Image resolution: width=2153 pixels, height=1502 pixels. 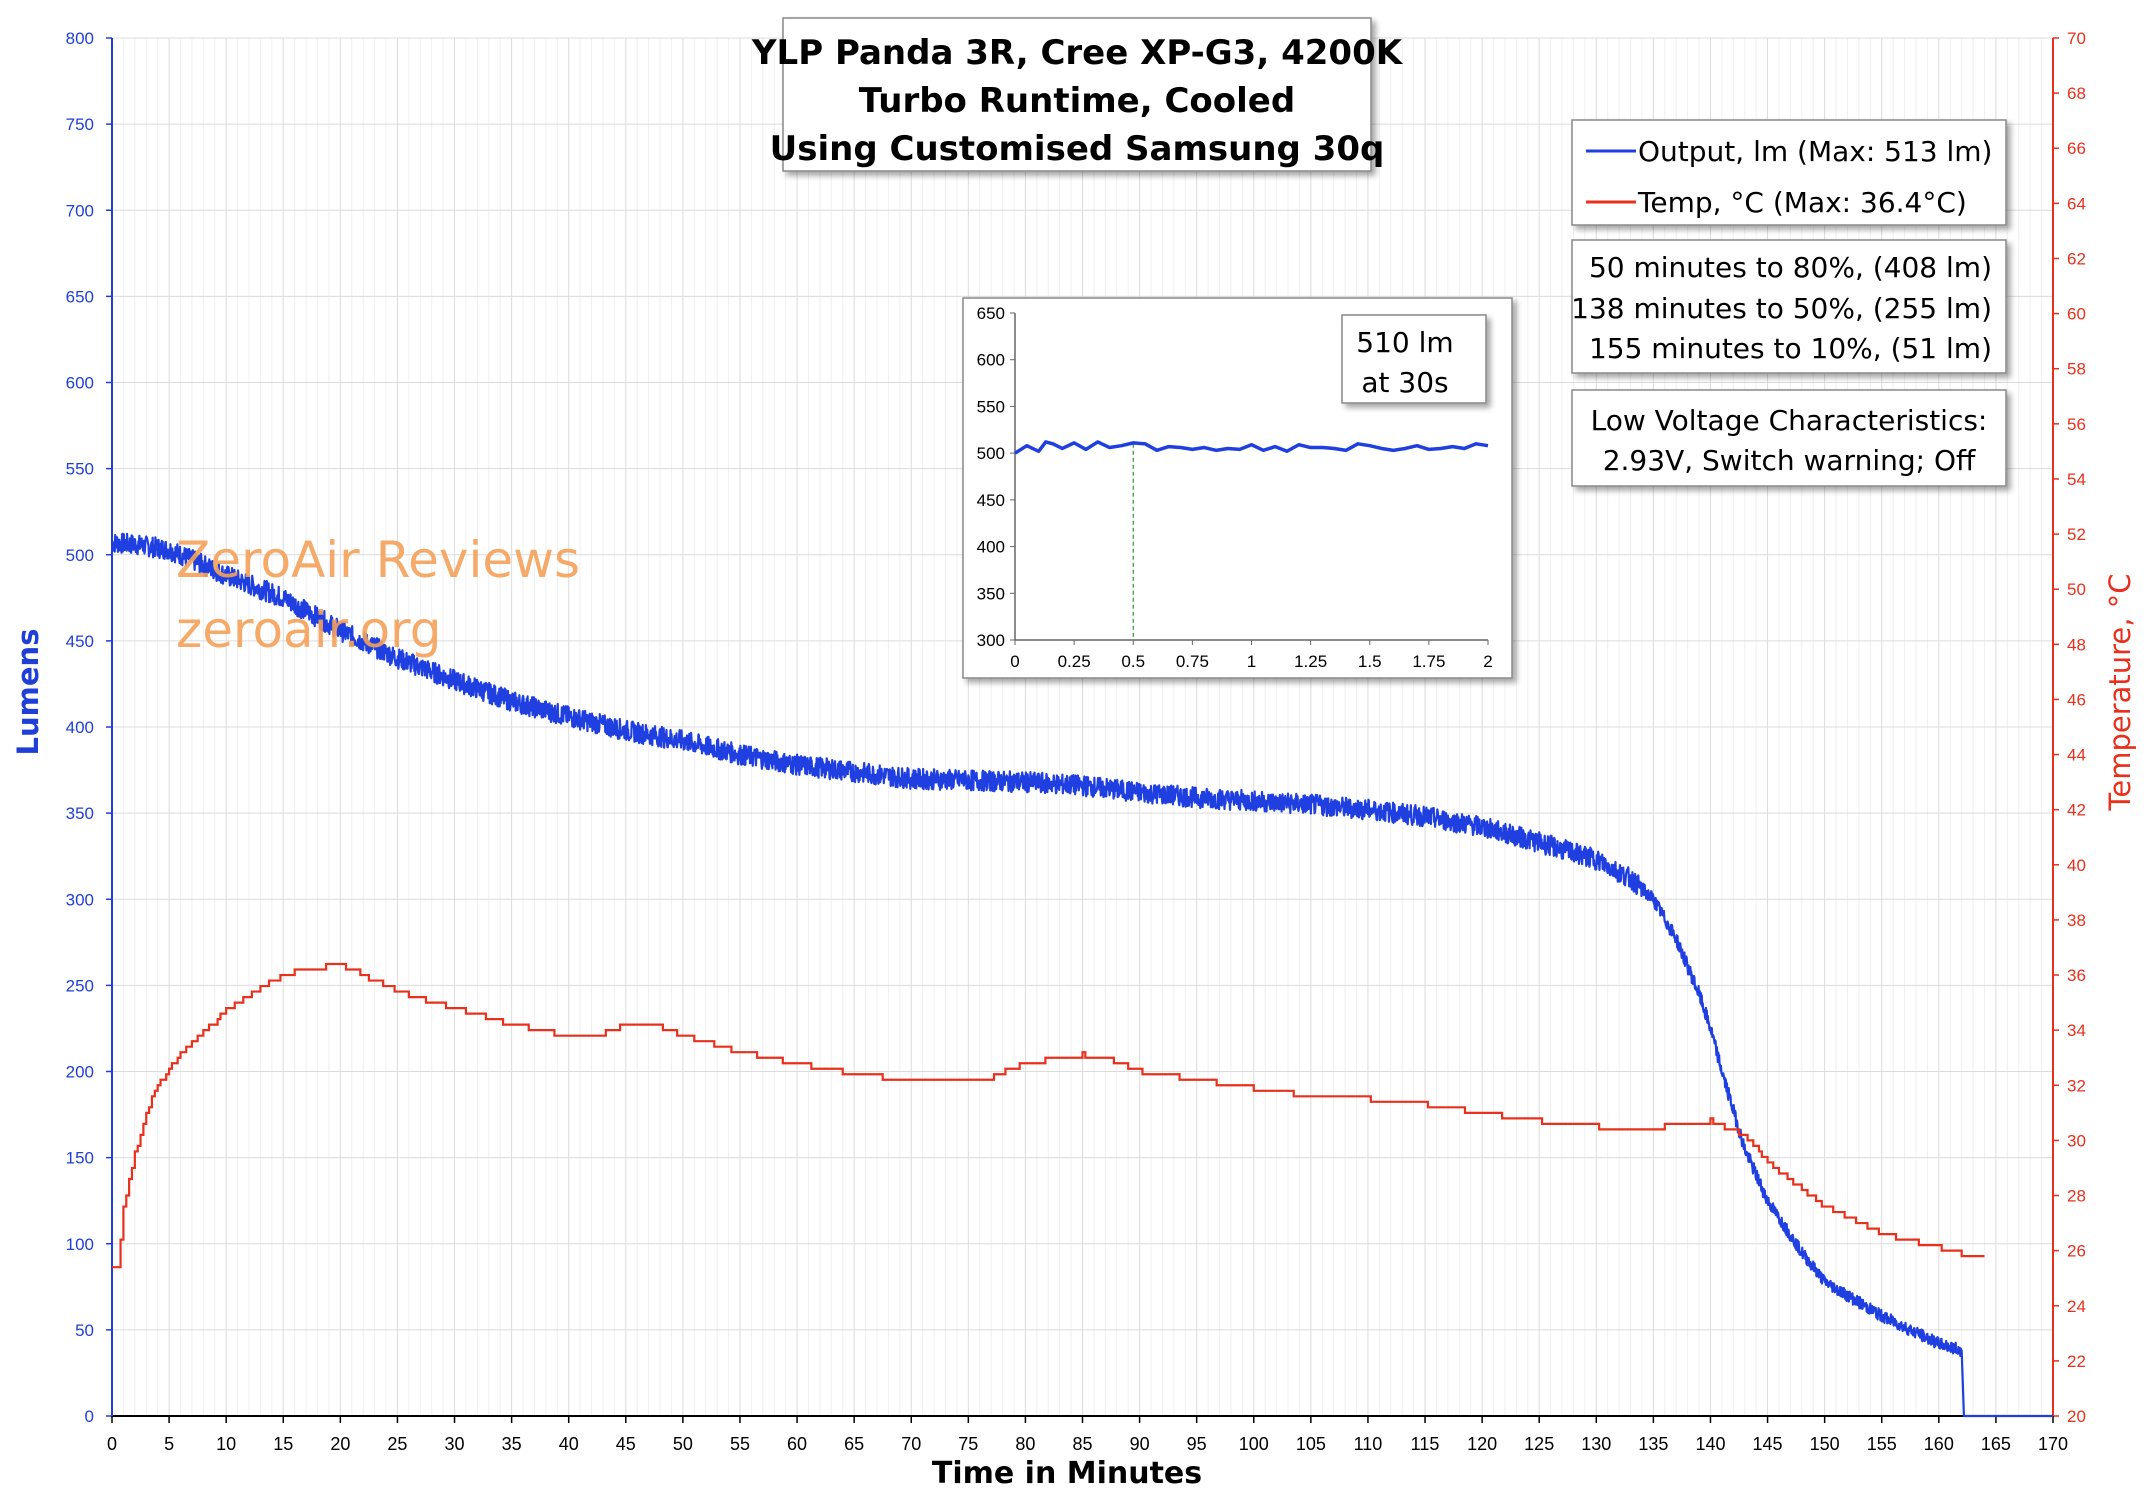 I want to click on x-tick-label: 20, so click(x=340, y=1444).